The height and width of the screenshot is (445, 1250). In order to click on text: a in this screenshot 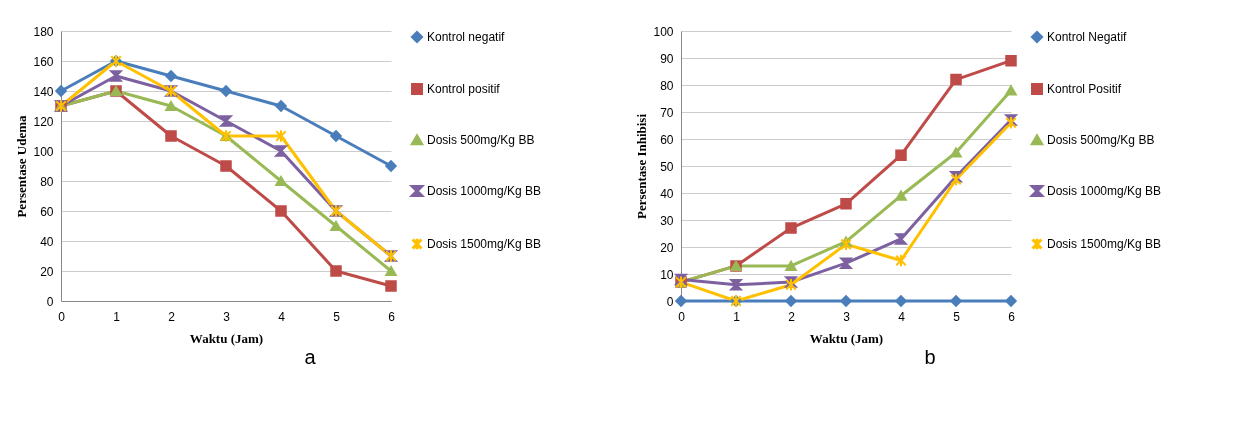, I will do `click(310, 357)`.